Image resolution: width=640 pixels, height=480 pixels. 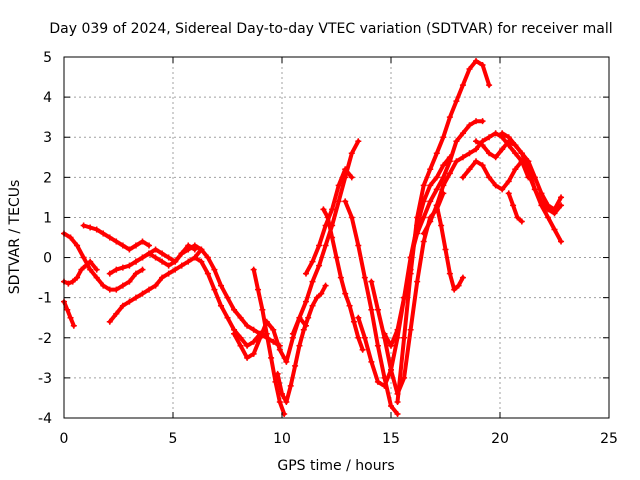 What do you see at coordinates (532, 171) in the screenshot?
I see `series-arc26` at bounding box center [532, 171].